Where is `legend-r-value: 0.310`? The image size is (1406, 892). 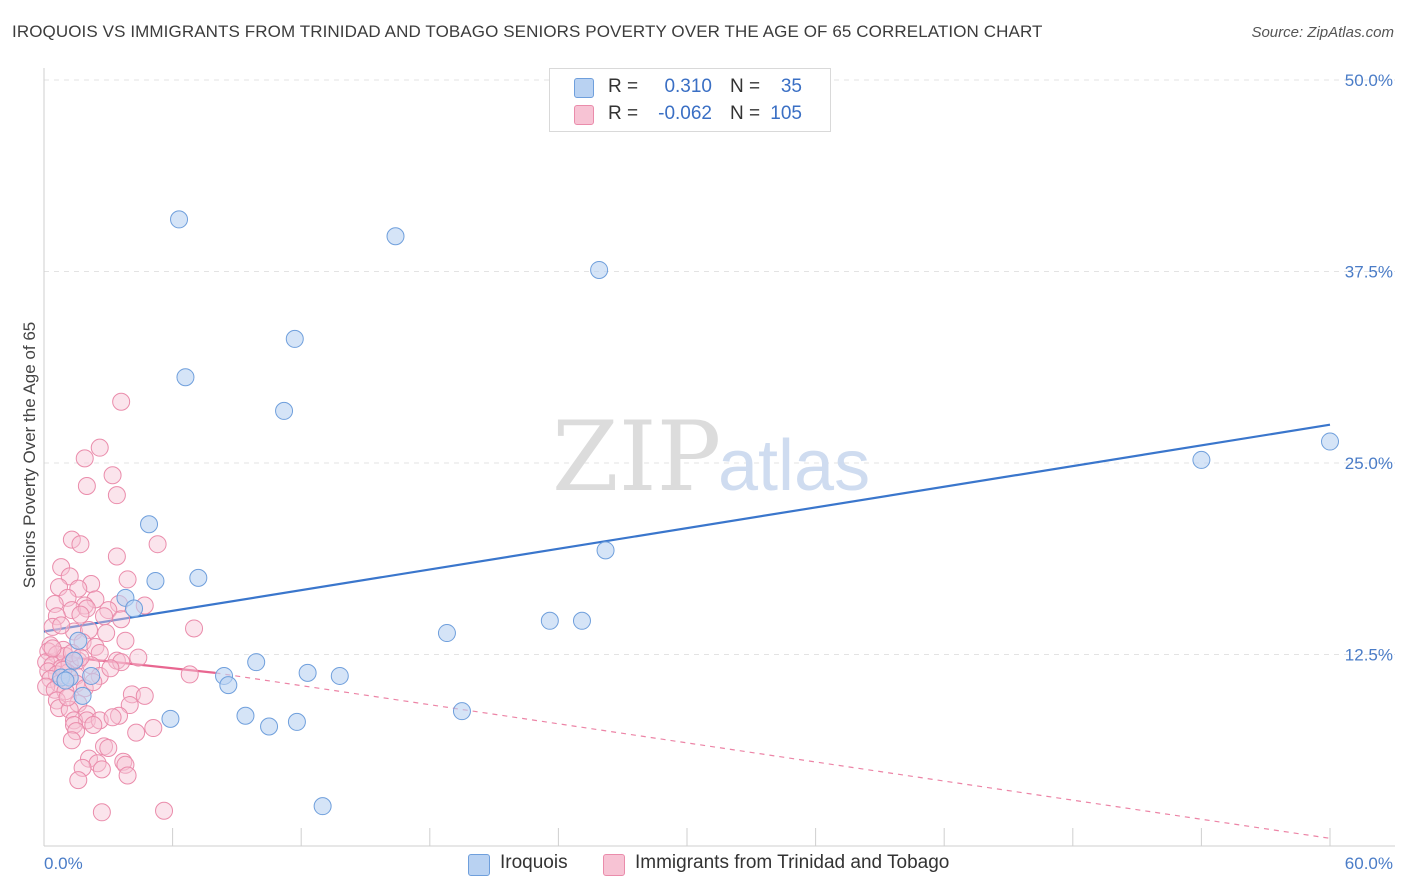
legend-r-value: 0.310 is located at coordinates (688, 86).